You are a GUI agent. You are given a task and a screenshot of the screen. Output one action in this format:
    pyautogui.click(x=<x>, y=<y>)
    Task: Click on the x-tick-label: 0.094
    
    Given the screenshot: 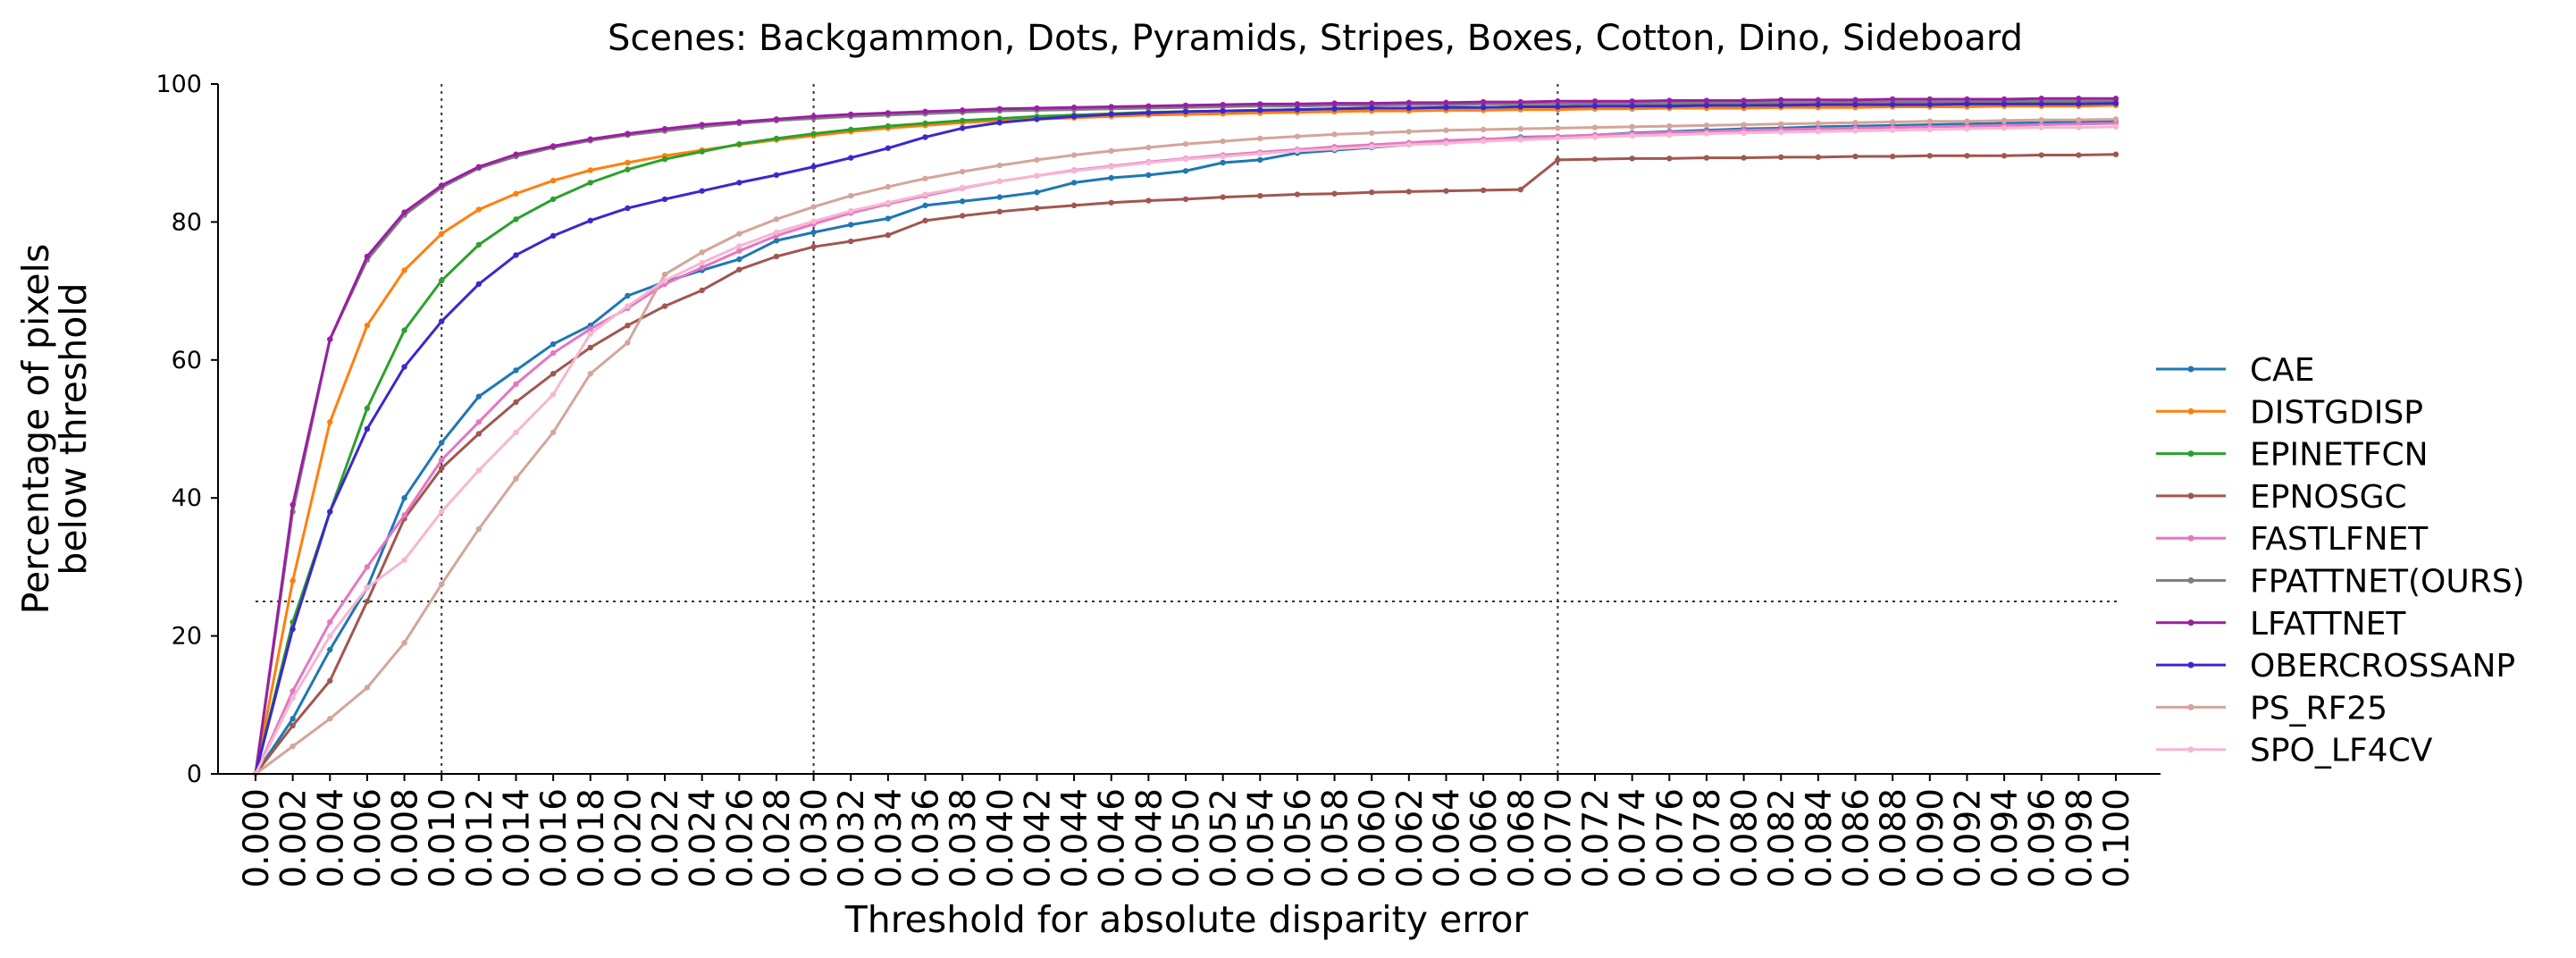 What is the action you would take?
    pyautogui.click(x=2005, y=838)
    